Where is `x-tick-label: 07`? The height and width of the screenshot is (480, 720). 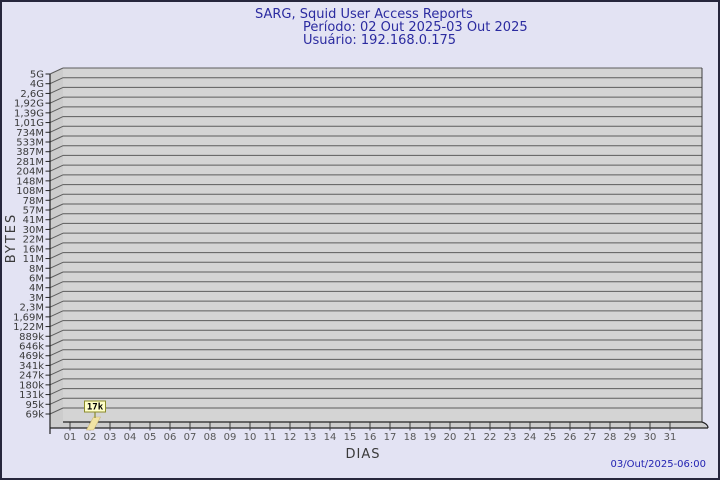
x-tick-label: 07 is located at coordinates (190, 437).